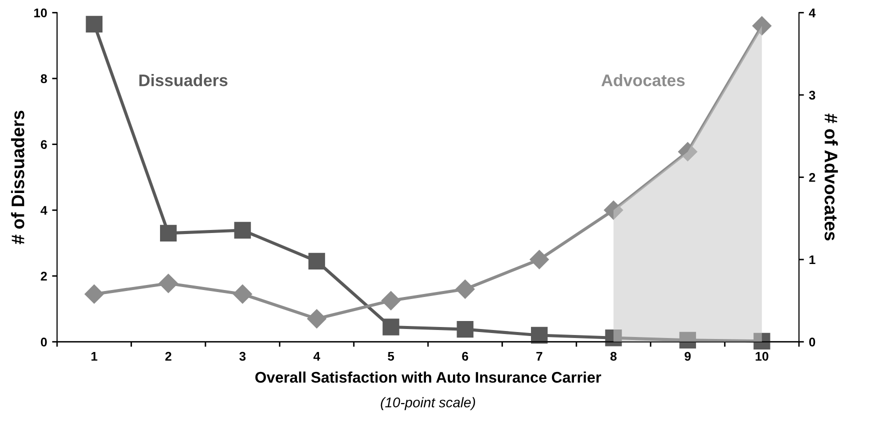  I want to click on x-tick-label: 5, so click(391, 356).